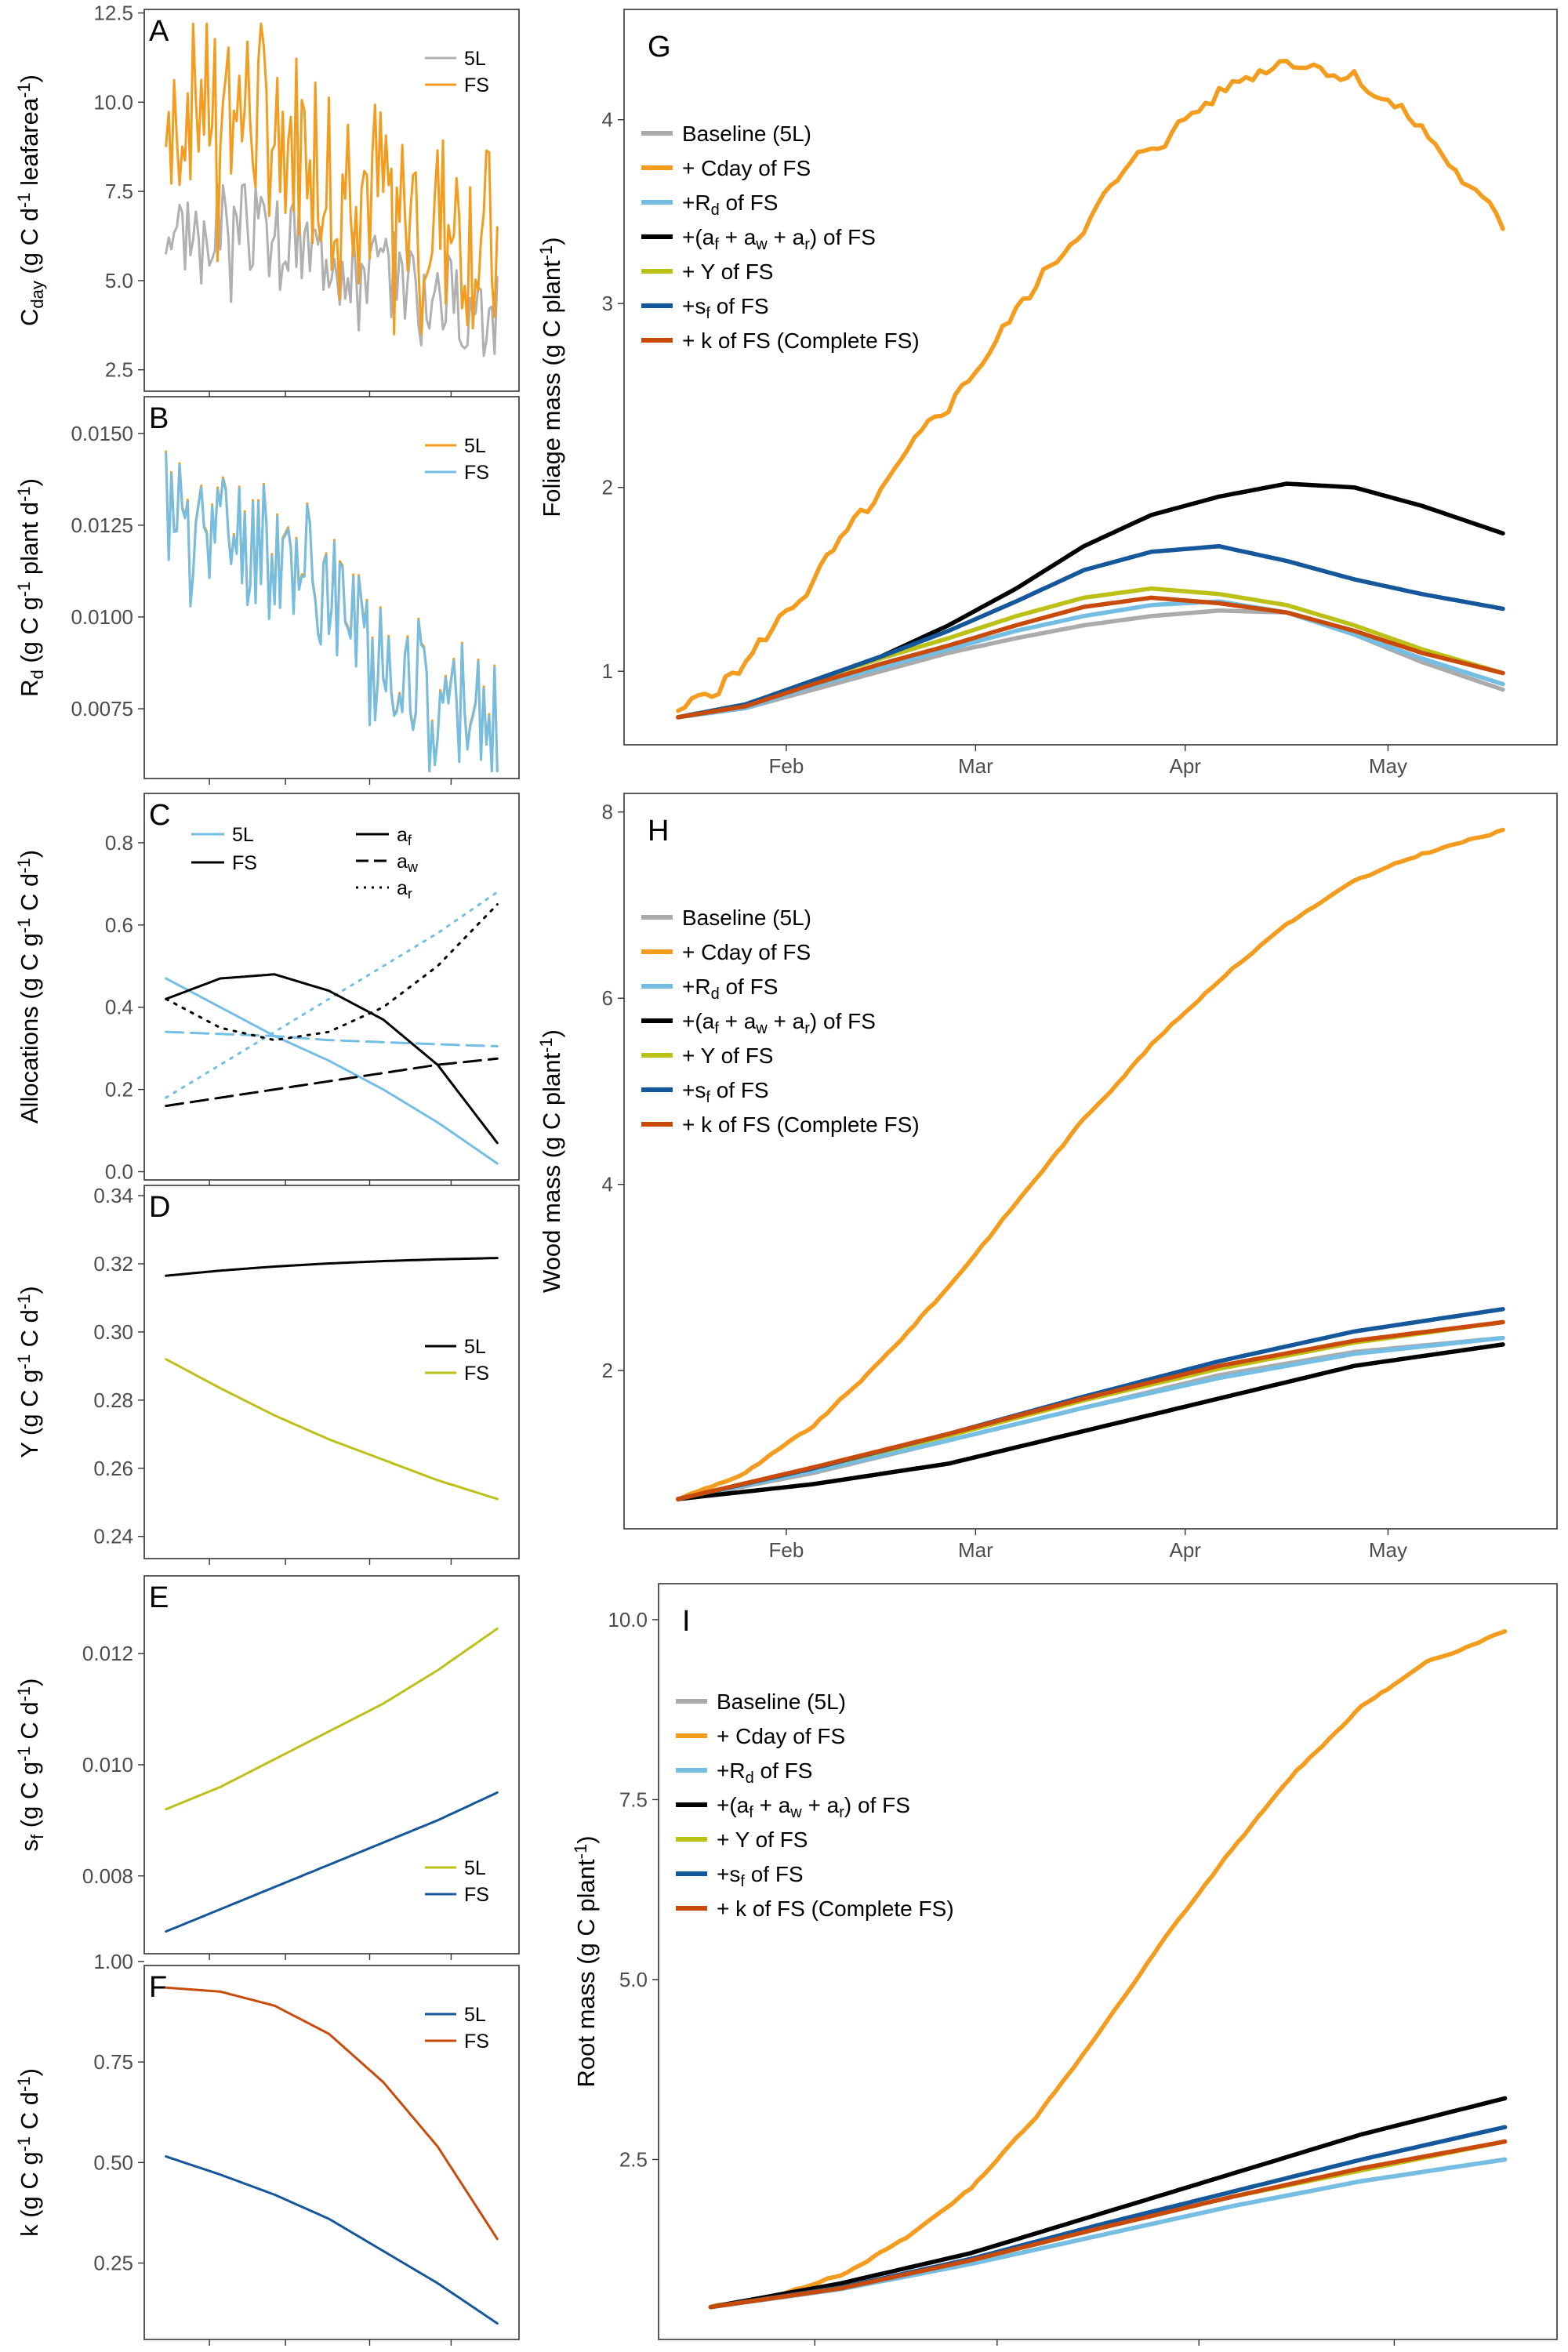  I want to click on y-tick-label: 6, so click(607, 998).